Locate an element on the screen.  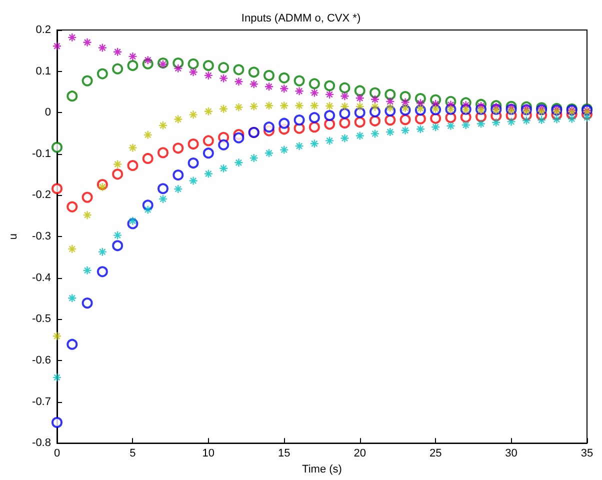
y-tick-label: -0.4 is located at coordinates (41, 278).